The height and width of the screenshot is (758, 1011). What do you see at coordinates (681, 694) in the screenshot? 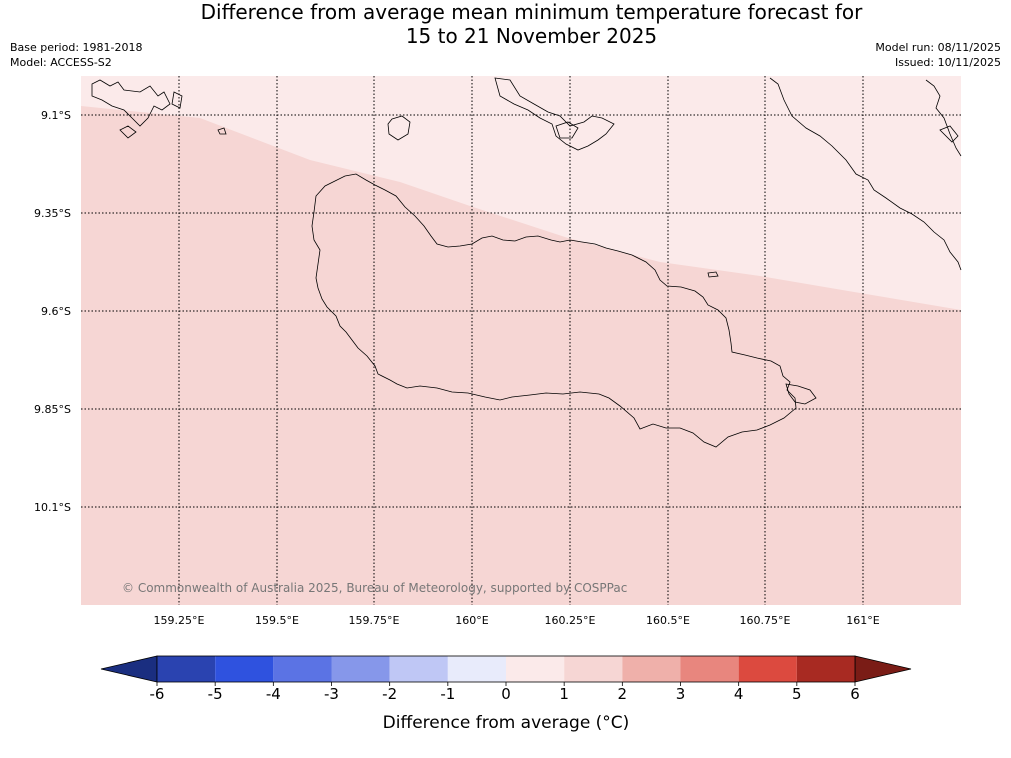
I see `colorbar-tick-label: 3` at bounding box center [681, 694].